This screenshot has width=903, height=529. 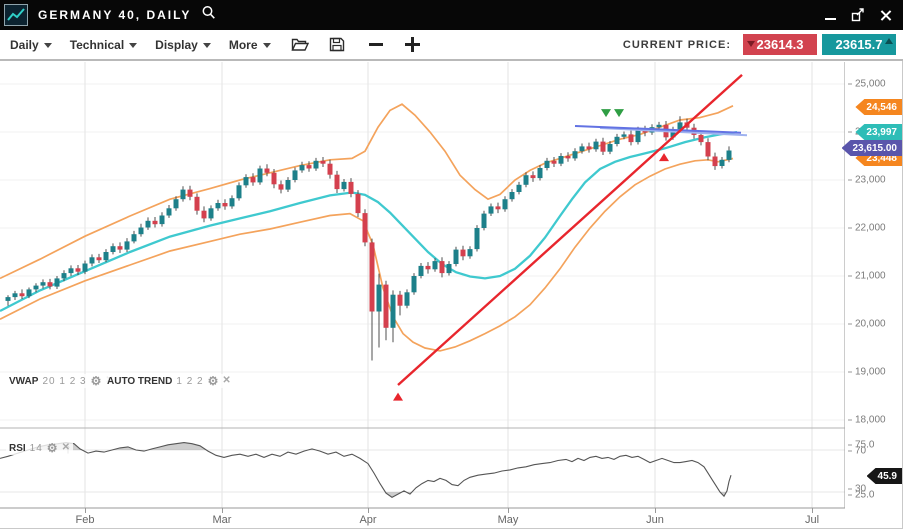 I want to click on resistance-echo-line, so click(x=673, y=132).